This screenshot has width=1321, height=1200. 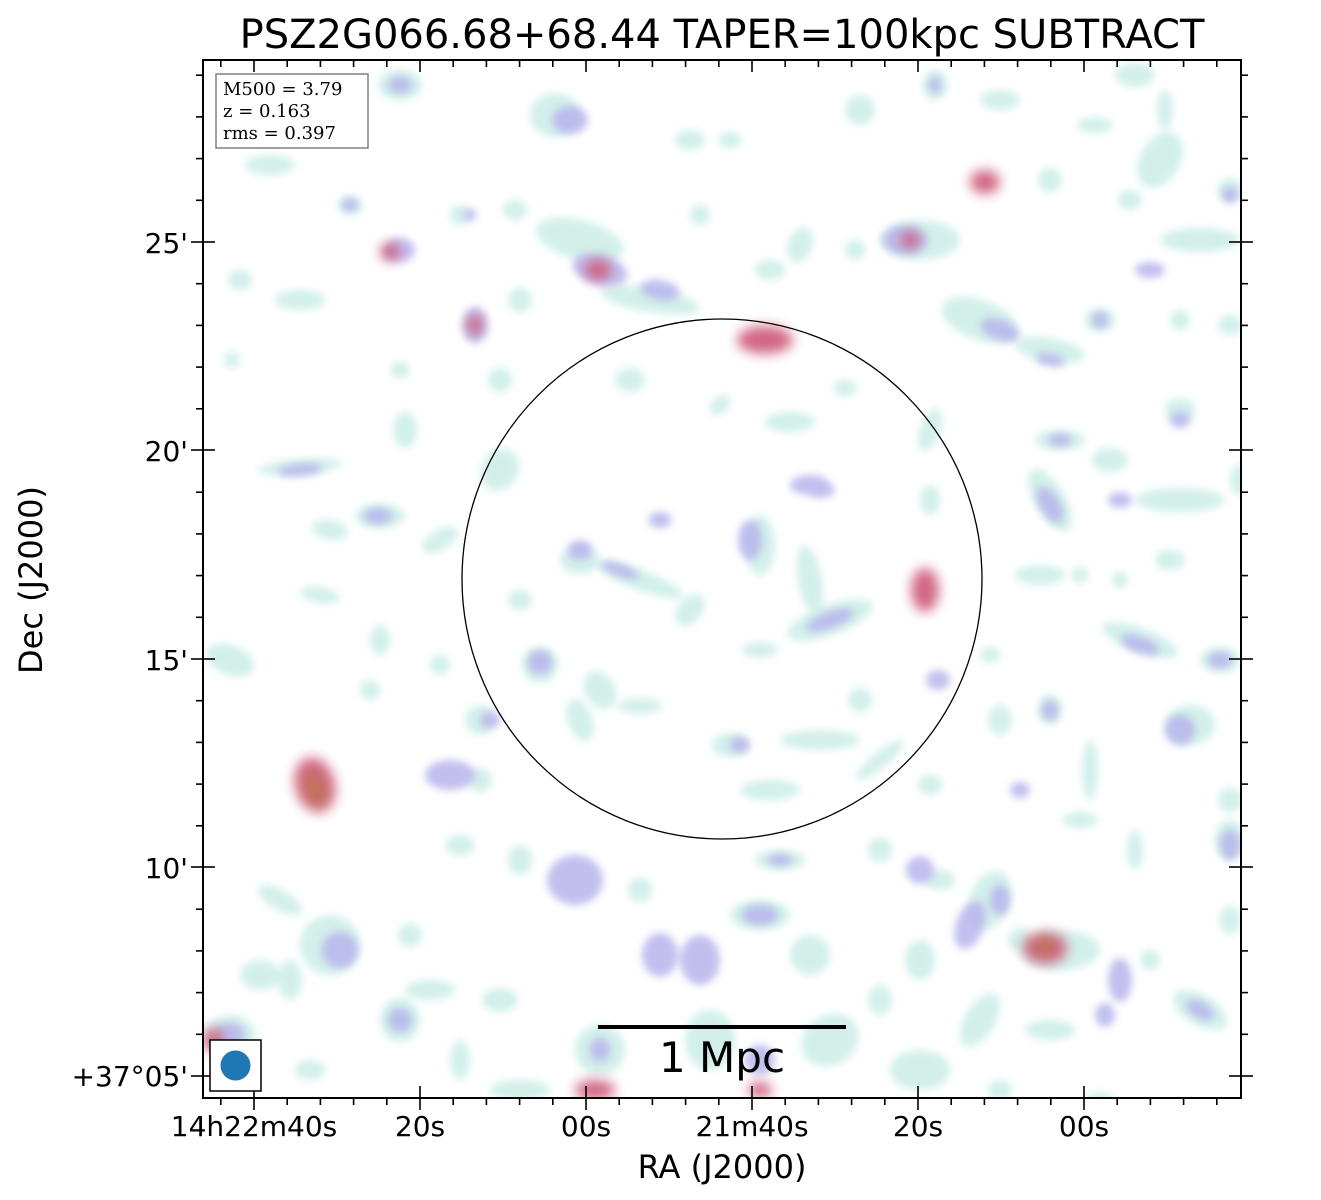 What do you see at coordinates (279, 133) in the screenshot?
I see `info-rms: rms = 0.397` at bounding box center [279, 133].